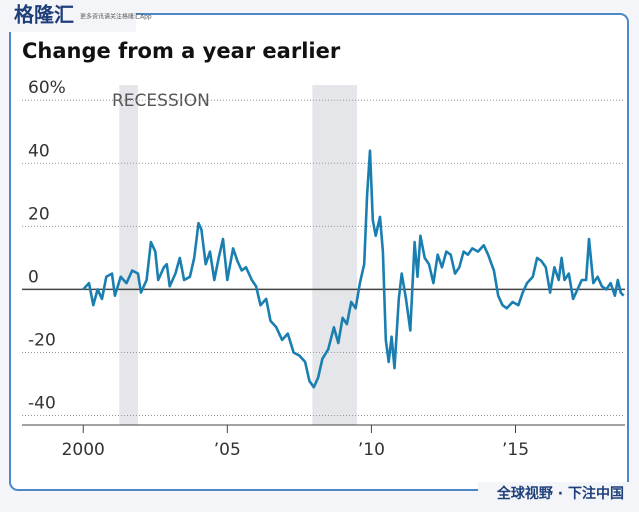  I want to click on y-tick-label: 60%, so click(47, 88).